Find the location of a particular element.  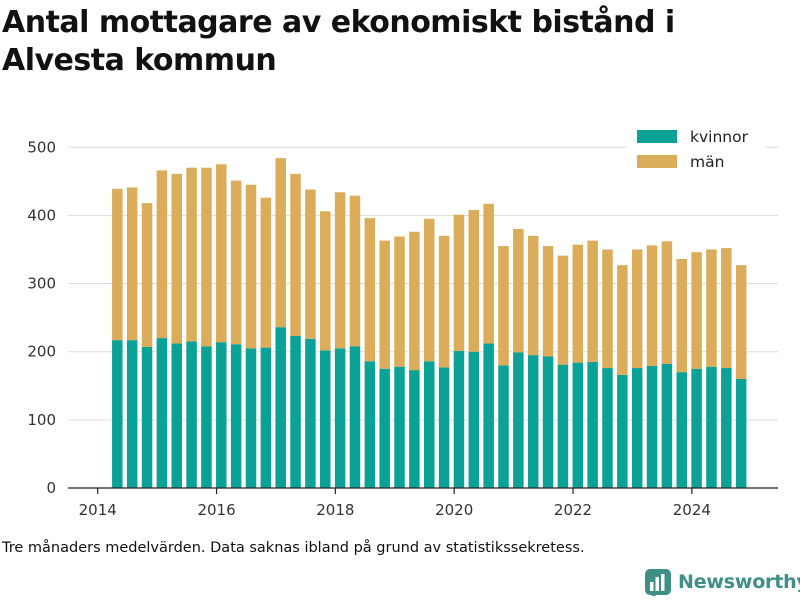

legend-label: män is located at coordinates (707, 162).